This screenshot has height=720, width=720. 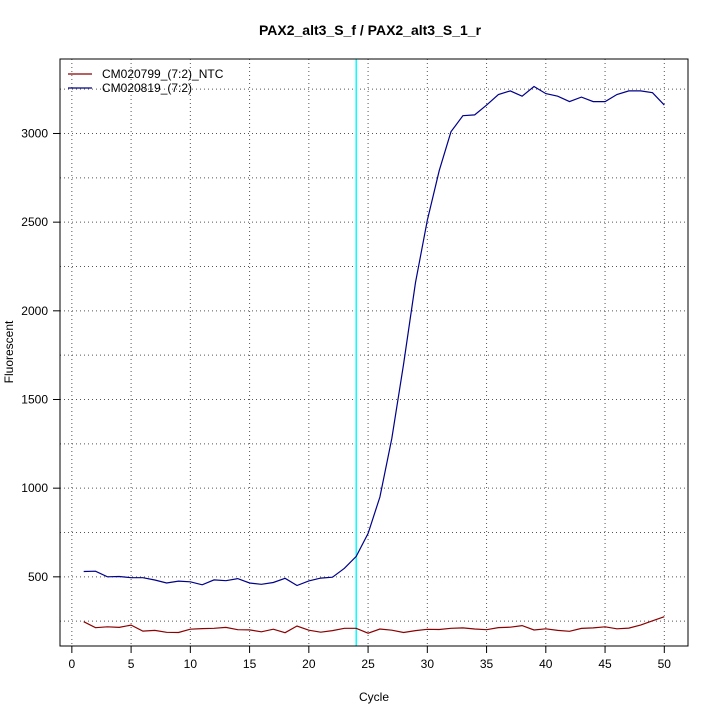 What do you see at coordinates (374, 697) in the screenshot?
I see `x-axis-label: Cycle` at bounding box center [374, 697].